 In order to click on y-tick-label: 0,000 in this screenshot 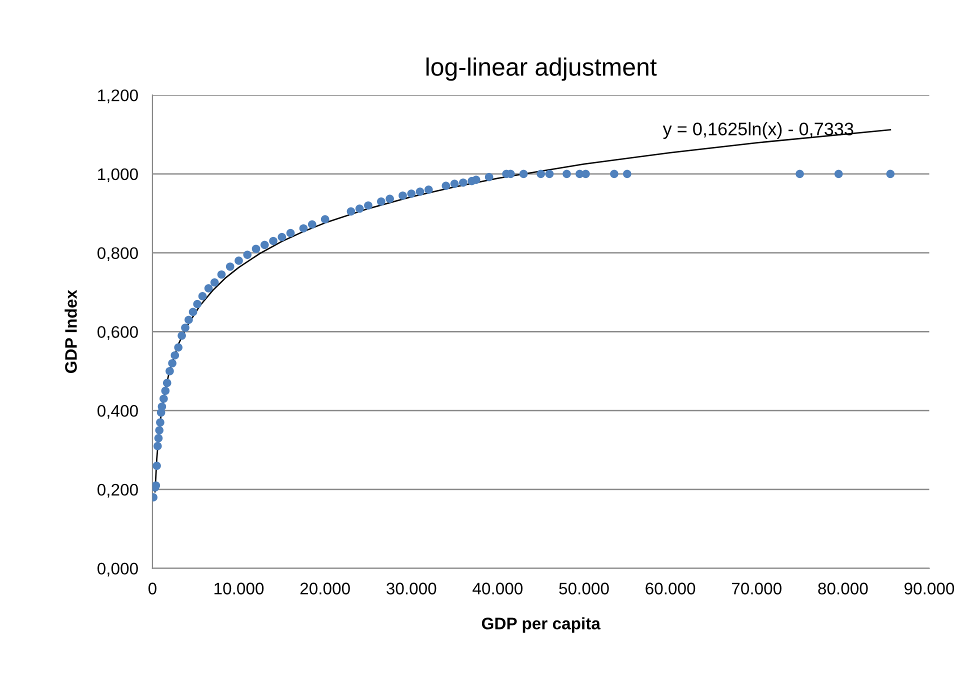, I will do `click(118, 569)`.